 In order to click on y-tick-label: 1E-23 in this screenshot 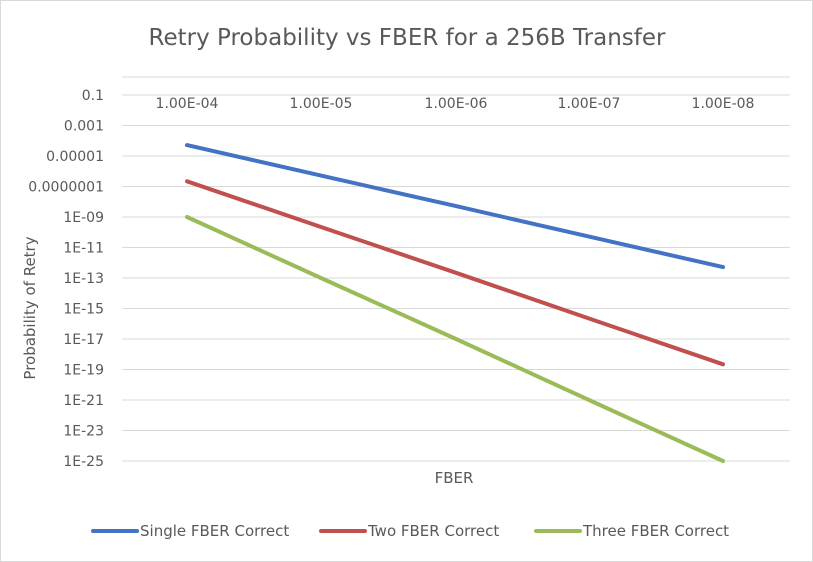, I will do `click(83, 432)`.